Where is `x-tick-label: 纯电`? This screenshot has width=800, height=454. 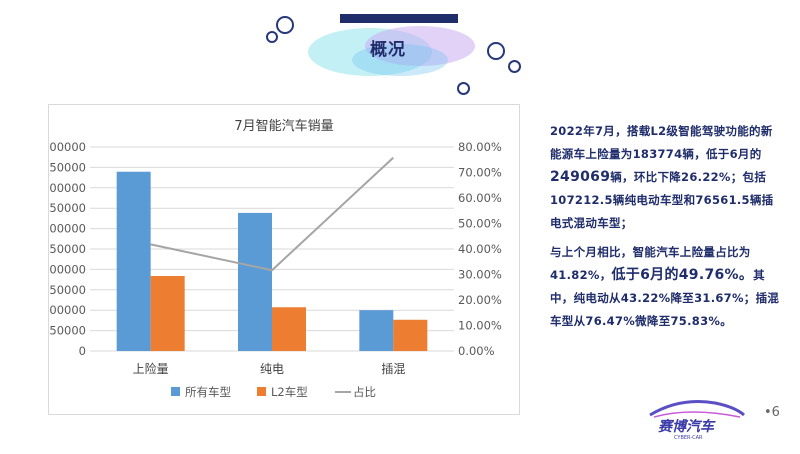 x-tick-label: 纯电 is located at coordinates (272, 369).